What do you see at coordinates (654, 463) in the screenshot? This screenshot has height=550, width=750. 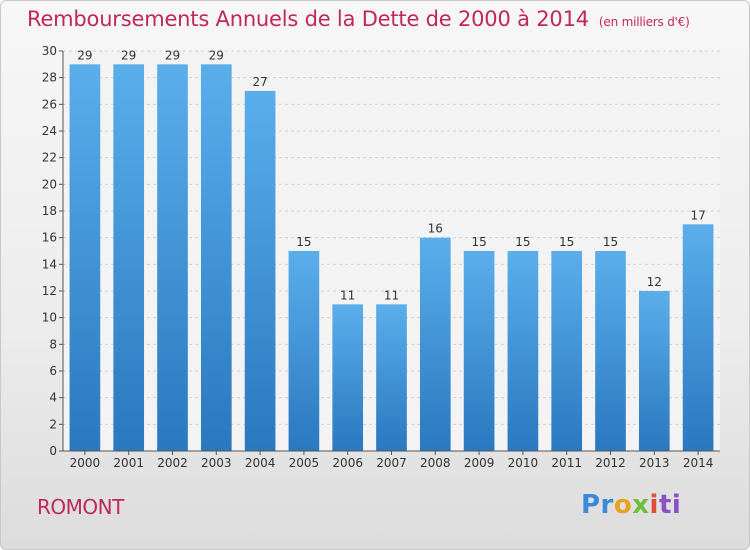 I see `x-tick-label: 2013` at bounding box center [654, 463].